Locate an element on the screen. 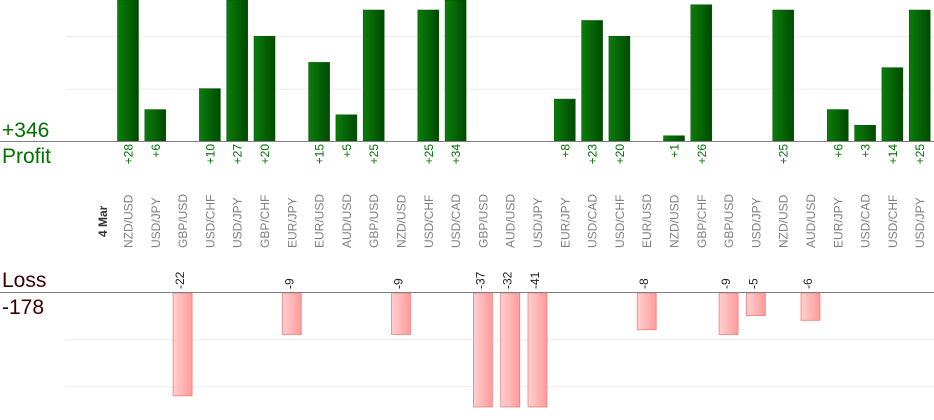 The width and height of the screenshot is (934, 420). loss-label: Loss is located at coordinates (24, 280).